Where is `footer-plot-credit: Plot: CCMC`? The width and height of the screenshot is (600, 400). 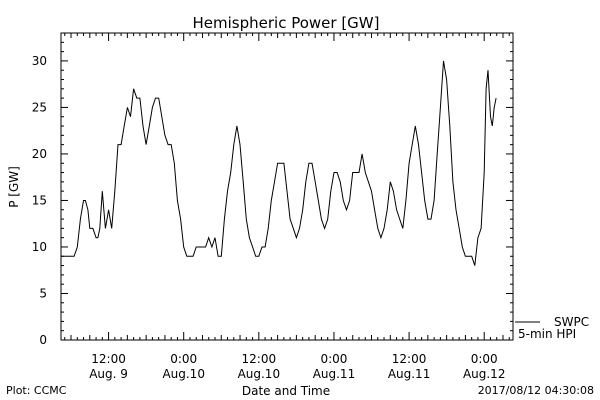 footer-plot-credit: Plot: CCMC is located at coordinates (36, 390).